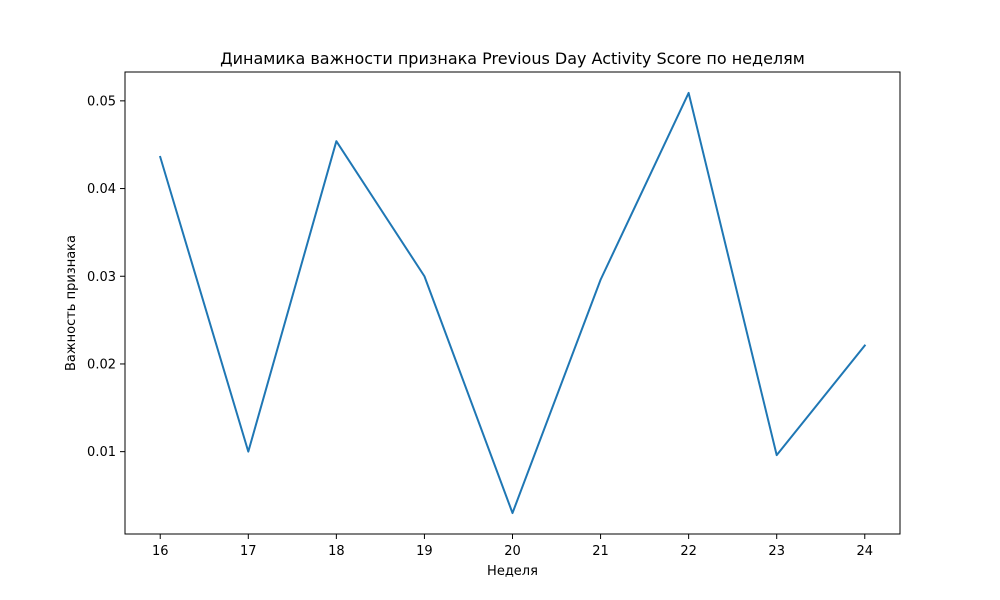  What do you see at coordinates (71, 303) in the screenshot?
I see `y-axis-label: Важность признака` at bounding box center [71, 303].